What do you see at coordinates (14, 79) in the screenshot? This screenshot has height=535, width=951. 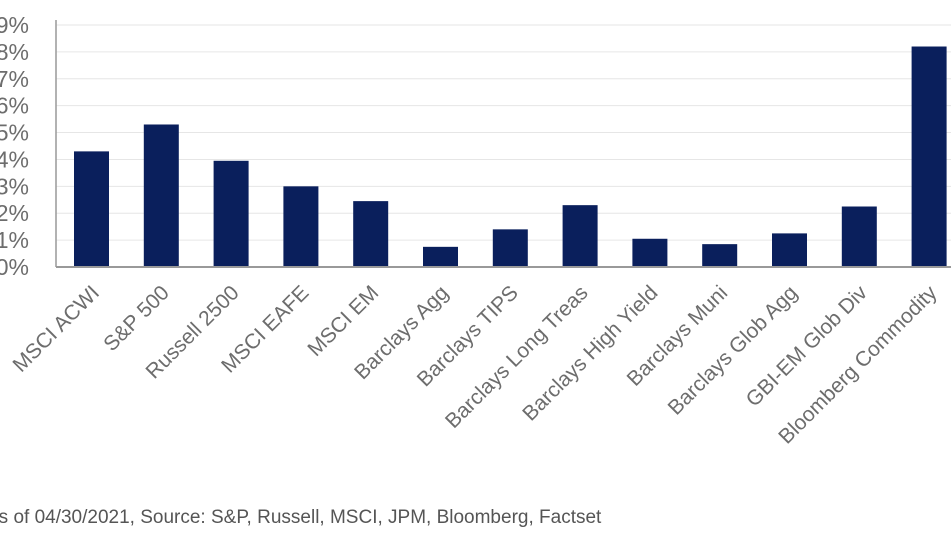 I see `y-tick-label: 7%` at bounding box center [14, 79].